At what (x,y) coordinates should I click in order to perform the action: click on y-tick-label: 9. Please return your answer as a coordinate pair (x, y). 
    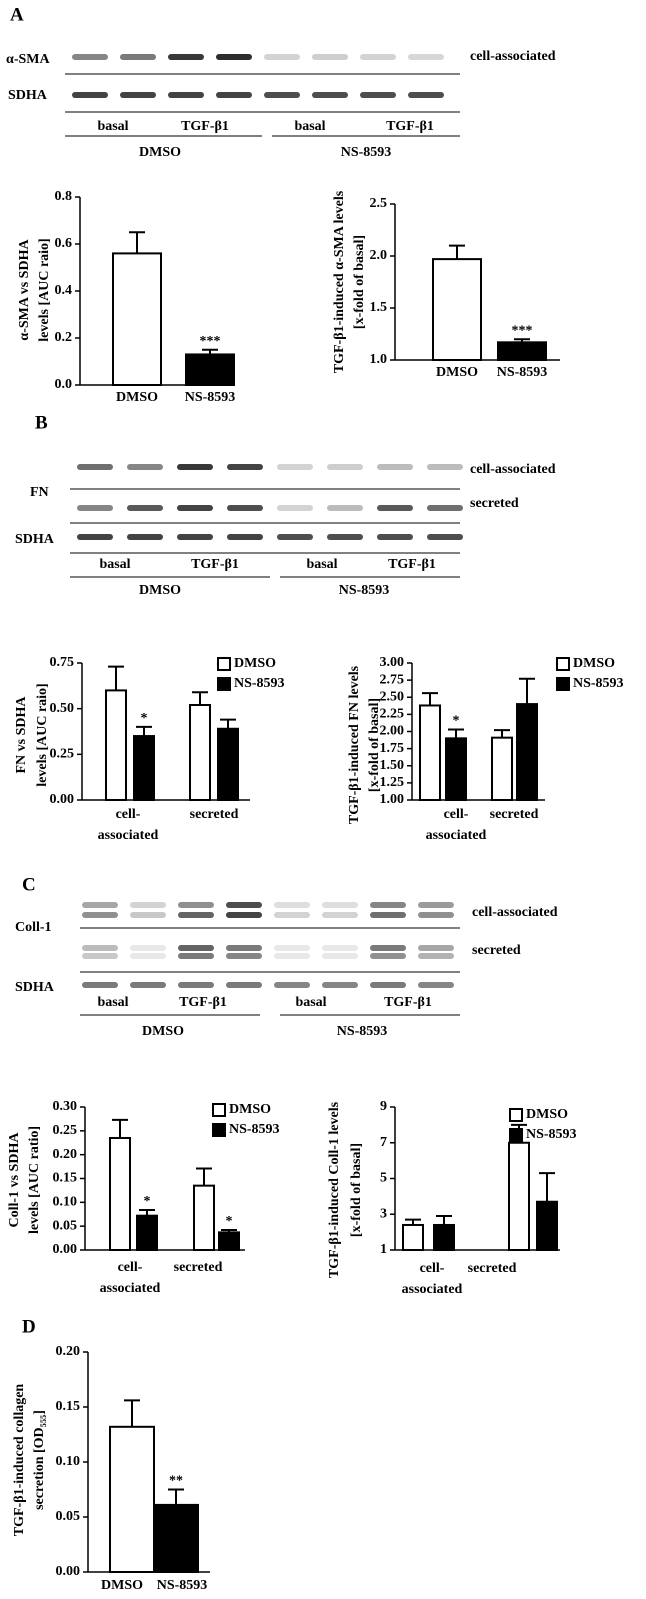
    Looking at the image, I should click on (383, 1106).